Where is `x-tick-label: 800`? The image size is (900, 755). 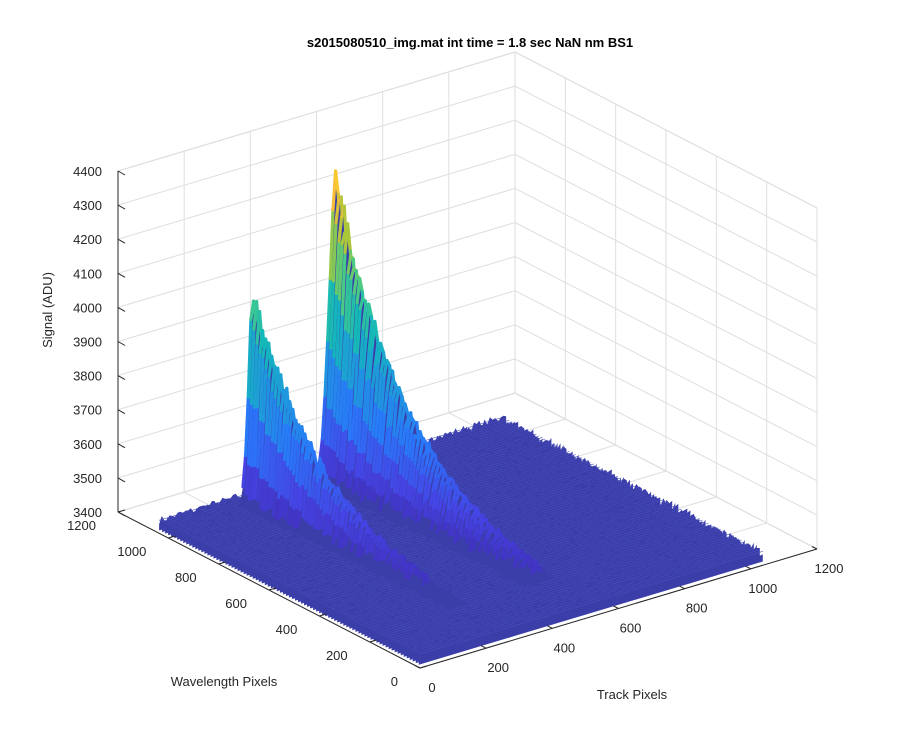
x-tick-label: 800 is located at coordinates (697, 608).